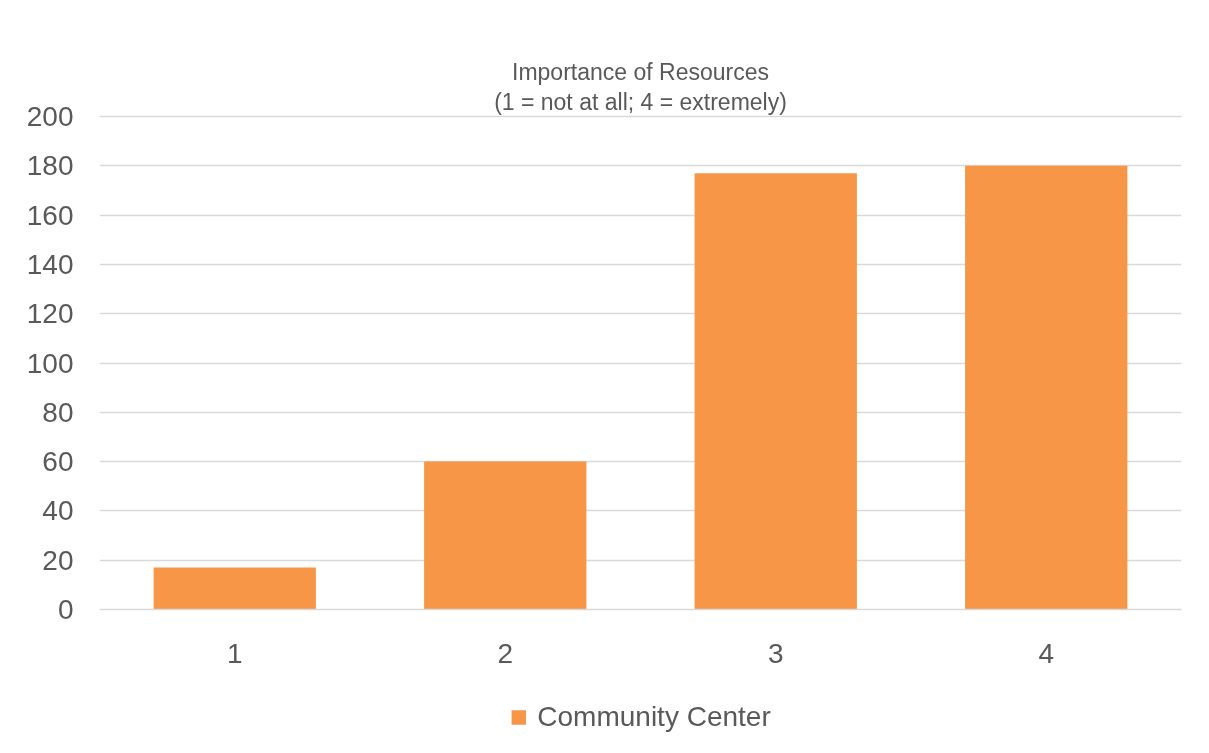 This screenshot has width=1209, height=753. What do you see at coordinates (65, 609) in the screenshot?
I see `y-tick-label: 0` at bounding box center [65, 609].